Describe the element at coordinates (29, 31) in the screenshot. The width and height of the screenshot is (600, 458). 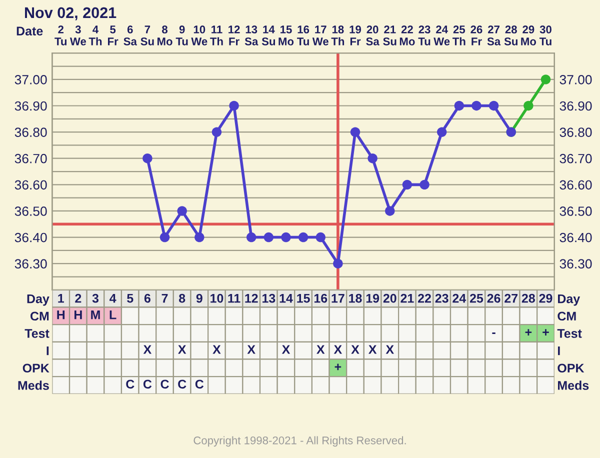
I see `x-axis-title: Date` at that location.